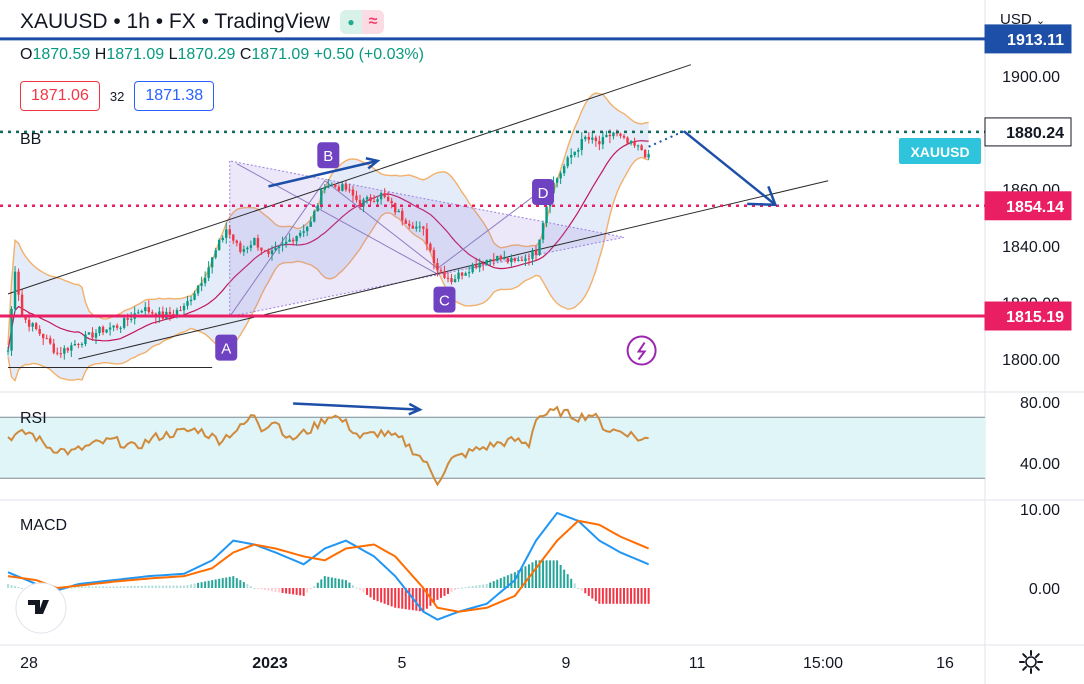 The height and width of the screenshot is (684, 1084). What do you see at coordinates (1040, 21) in the screenshot?
I see `chevron-down-icon: ⌄` at bounding box center [1040, 21].